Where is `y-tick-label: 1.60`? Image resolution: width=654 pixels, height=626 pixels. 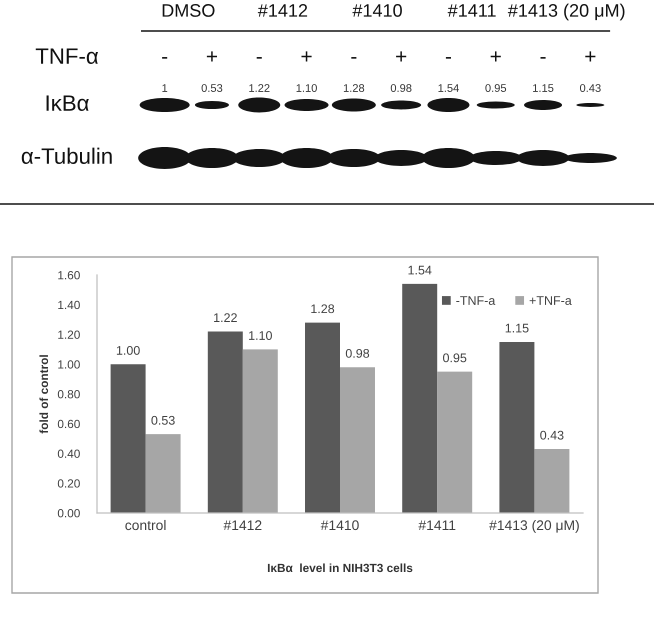 y-tick-label: 1.60 is located at coordinates (69, 275).